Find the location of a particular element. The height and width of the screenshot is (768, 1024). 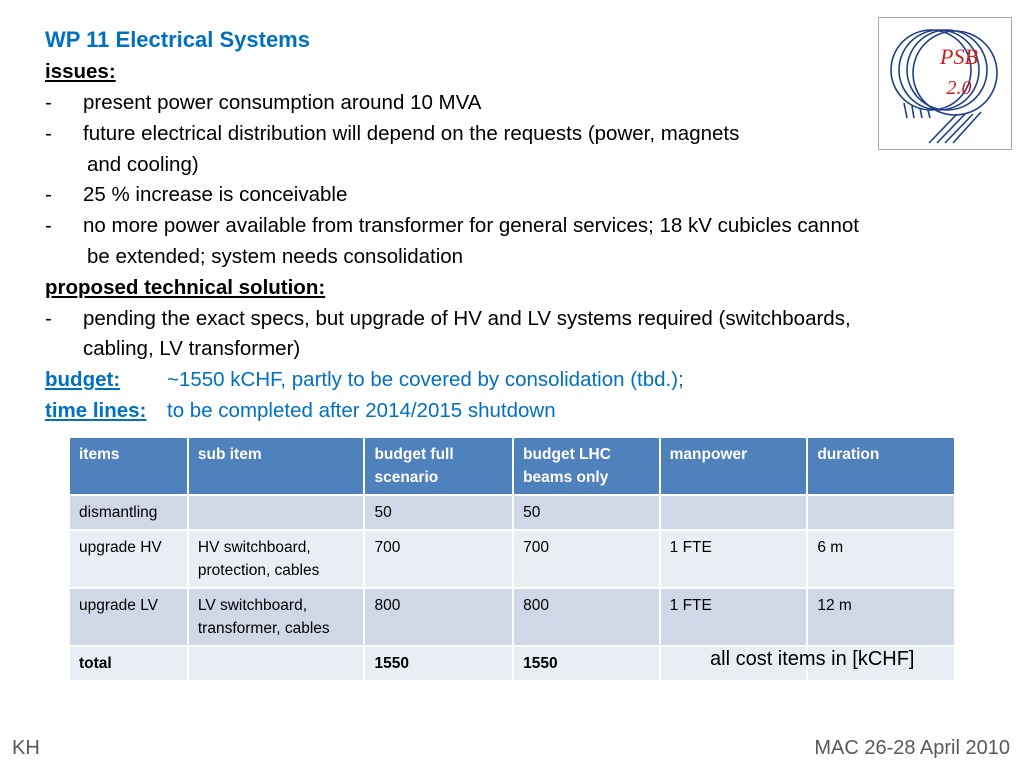

table-cell: 12 m is located at coordinates (881, 617).